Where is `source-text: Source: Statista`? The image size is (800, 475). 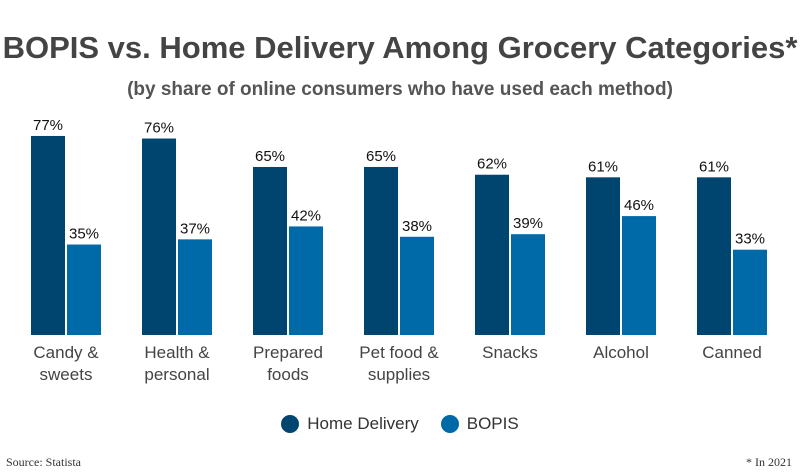
source-text: Source: Statista is located at coordinates (43, 462).